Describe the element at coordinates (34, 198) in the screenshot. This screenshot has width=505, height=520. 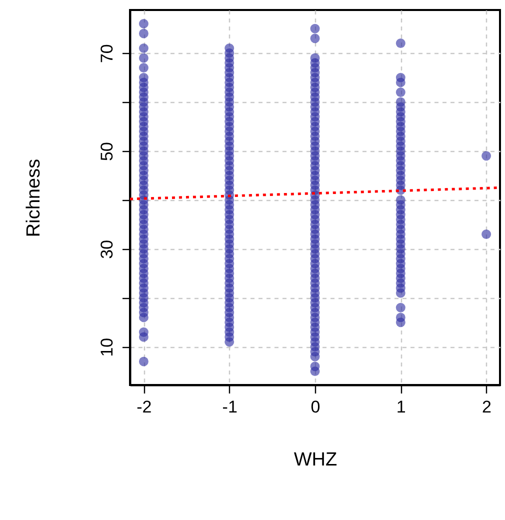
I see `y-axis-title: Richness` at that location.